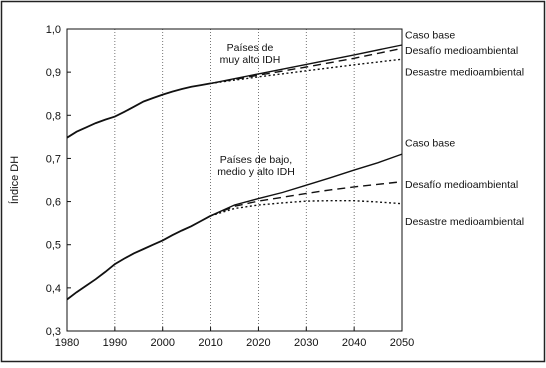 The height and width of the screenshot is (368, 546). I want to click on y-tick-label-0,7: 0,7, so click(53, 159).